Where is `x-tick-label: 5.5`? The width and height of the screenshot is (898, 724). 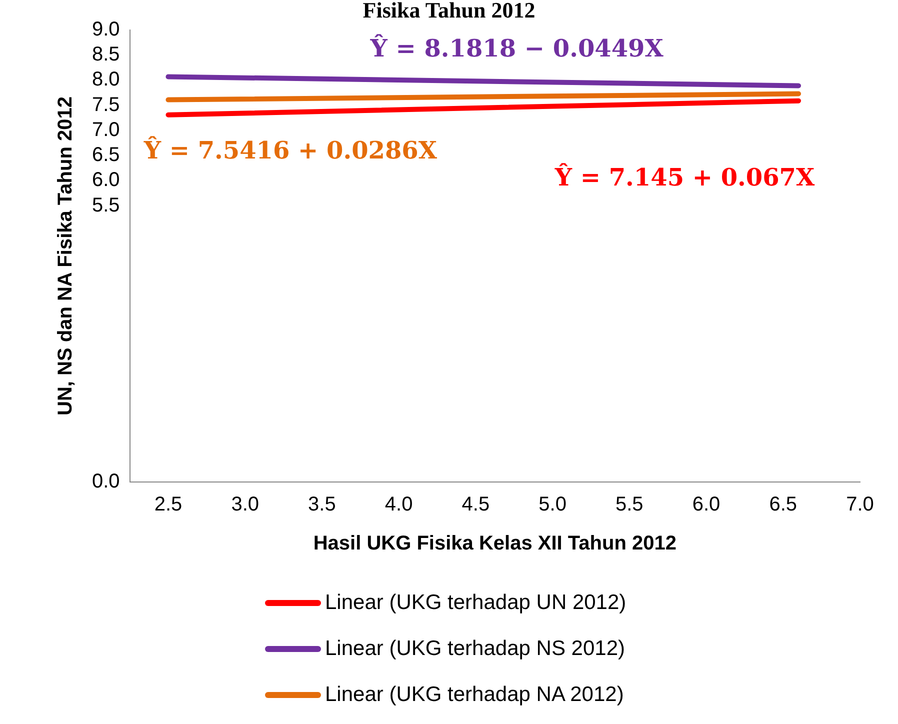 x-tick-label: 5.5 is located at coordinates (630, 505).